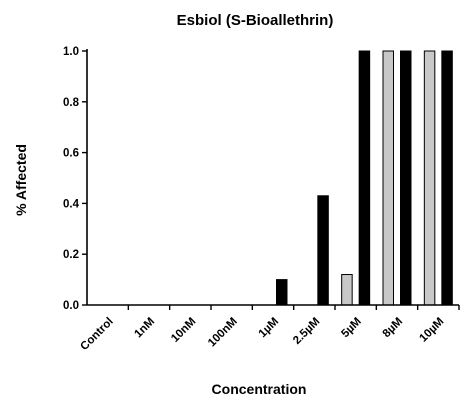 Image resolution: width=469 pixels, height=406 pixels. Describe the element at coordinates (259, 389) in the screenshot. I see `x-axis-label: Concentration` at that location.